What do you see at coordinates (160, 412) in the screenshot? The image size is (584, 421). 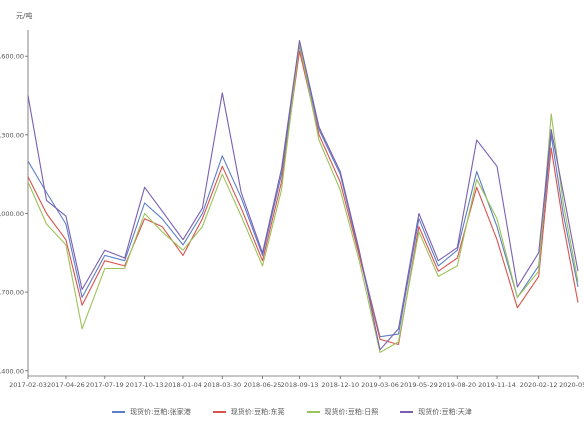 I see `legend-label: 现货价:豆粕:张家港` at bounding box center [160, 412].